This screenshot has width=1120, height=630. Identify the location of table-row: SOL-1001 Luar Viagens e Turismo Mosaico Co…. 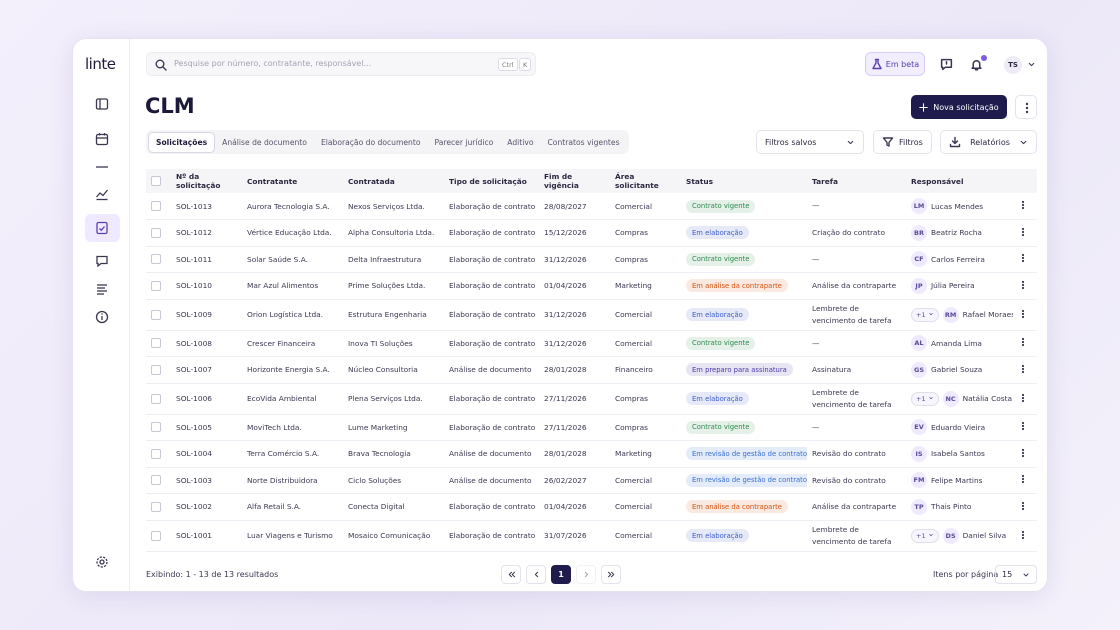
(591, 536).